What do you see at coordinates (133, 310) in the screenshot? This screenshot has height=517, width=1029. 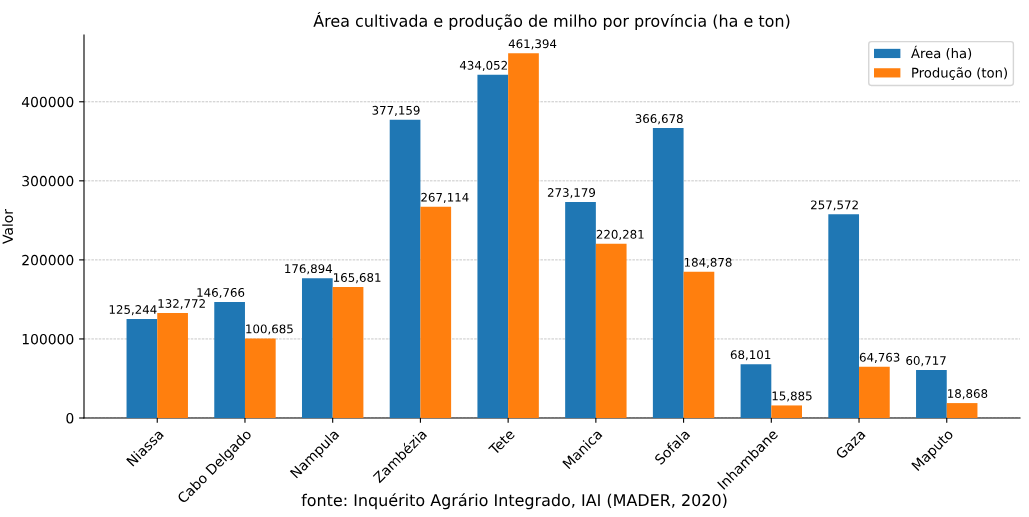 I see `data-label: 125,244` at bounding box center [133, 310].